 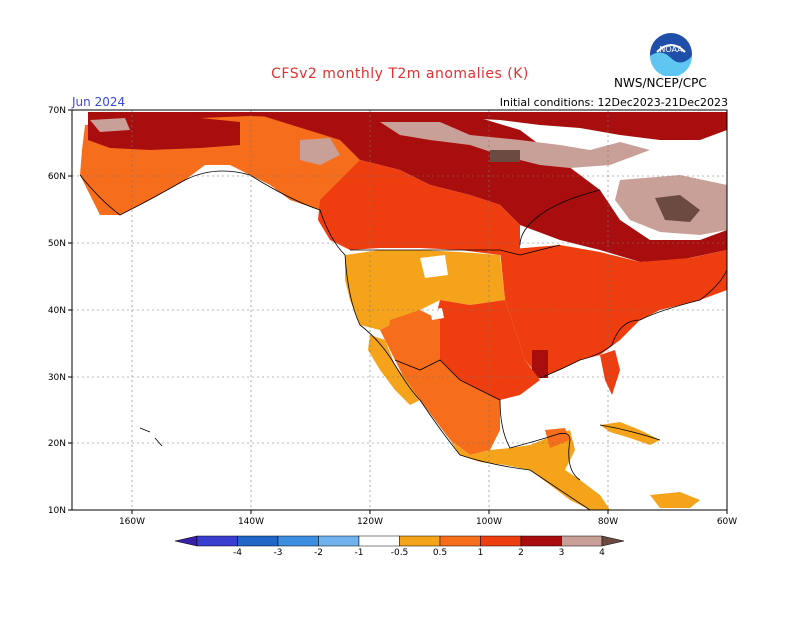 What do you see at coordinates (57, 311) in the screenshot?
I see `lat-label-40n: 40N` at bounding box center [57, 311].